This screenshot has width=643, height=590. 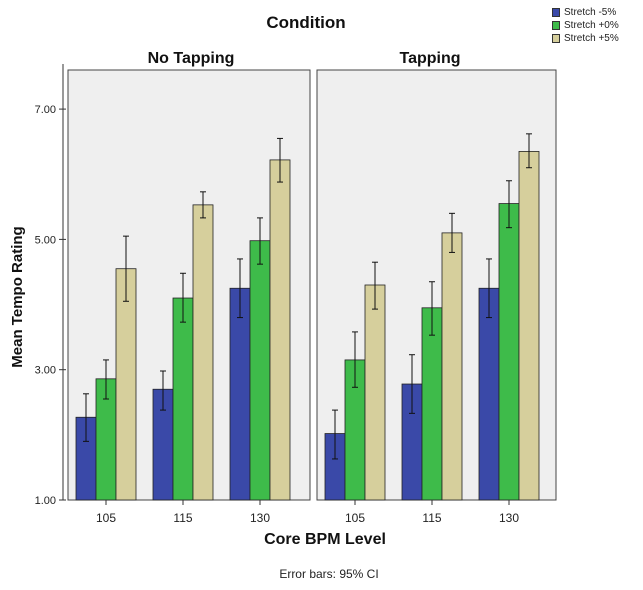 I want to click on x-tick-label-2-115: 115, so click(x=431, y=518).